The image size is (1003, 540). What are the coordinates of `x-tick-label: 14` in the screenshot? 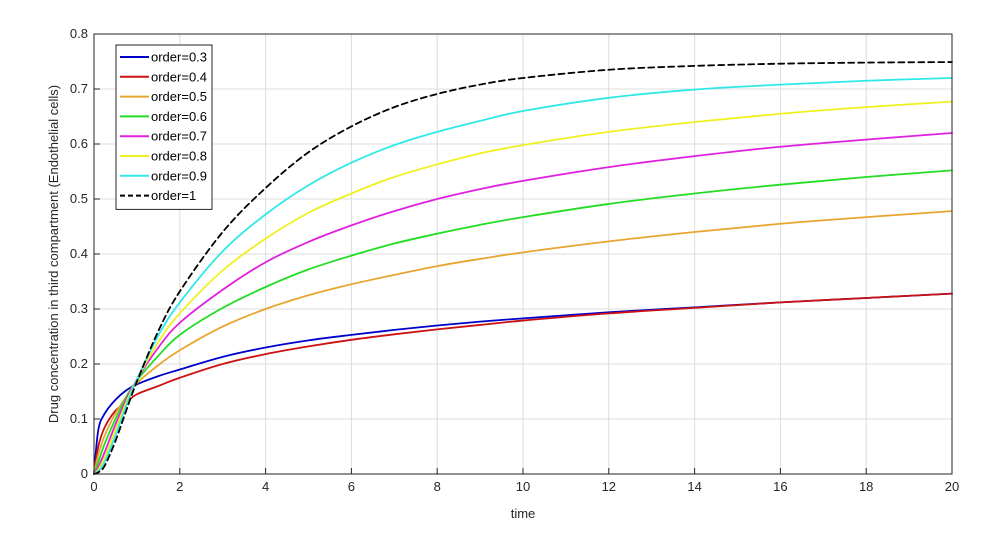 It's located at (694, 486).